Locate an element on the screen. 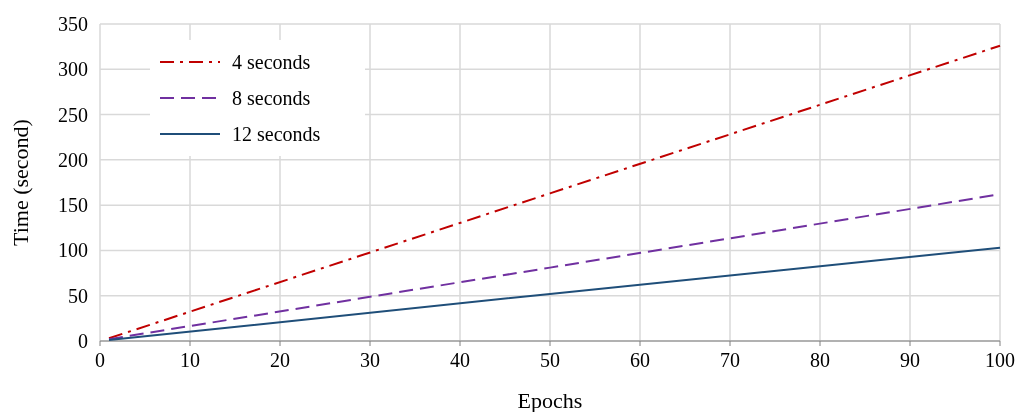 Image resolution: width=1015 pixels, height=412 pixels. y-tick-label: 250 is located at coordinates (73, 114).